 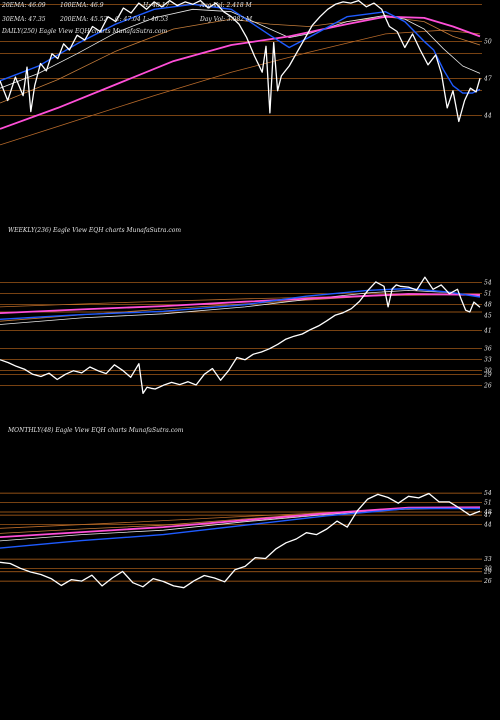 I want to click on monthly-tick-label-7: 29, so click(x=487, y=572).